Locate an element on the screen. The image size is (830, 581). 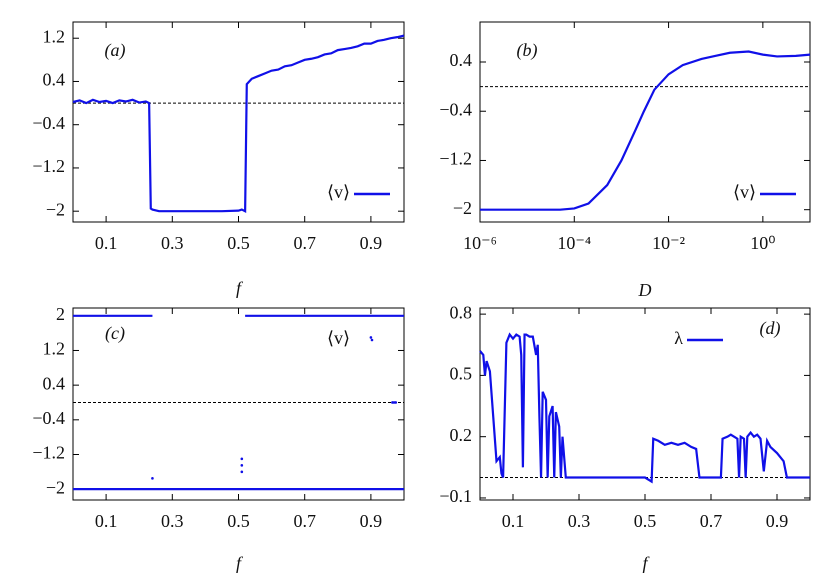
x-tick-label: 10⁻⁴ is located at coordinates (574, 243).